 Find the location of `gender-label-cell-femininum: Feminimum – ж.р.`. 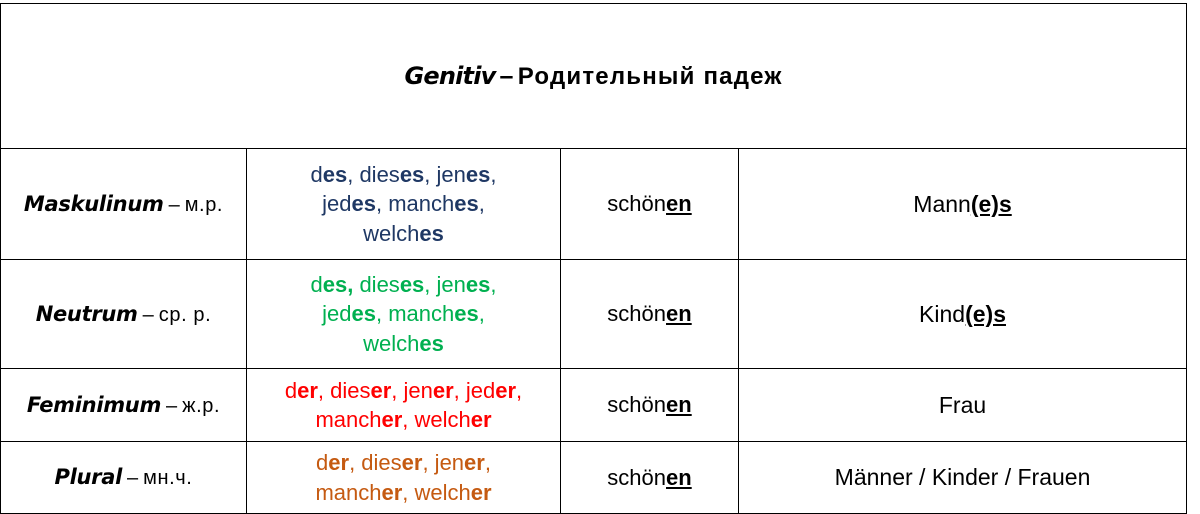

gender-label-cell-femininum: Feminimum – ж.р. is located at coordinates (123, 405).